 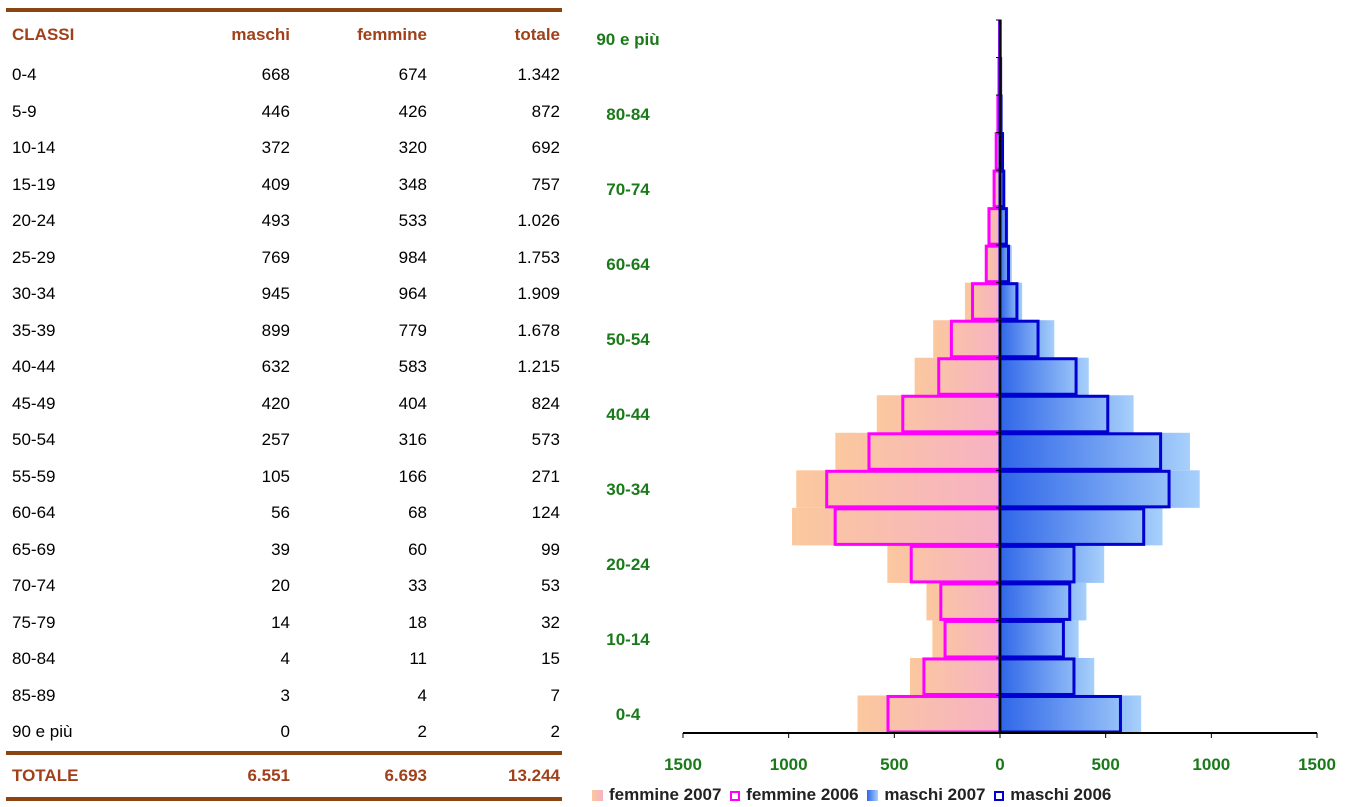 I want to click on cell-totale: 1.678, so click(x=538, y=330).